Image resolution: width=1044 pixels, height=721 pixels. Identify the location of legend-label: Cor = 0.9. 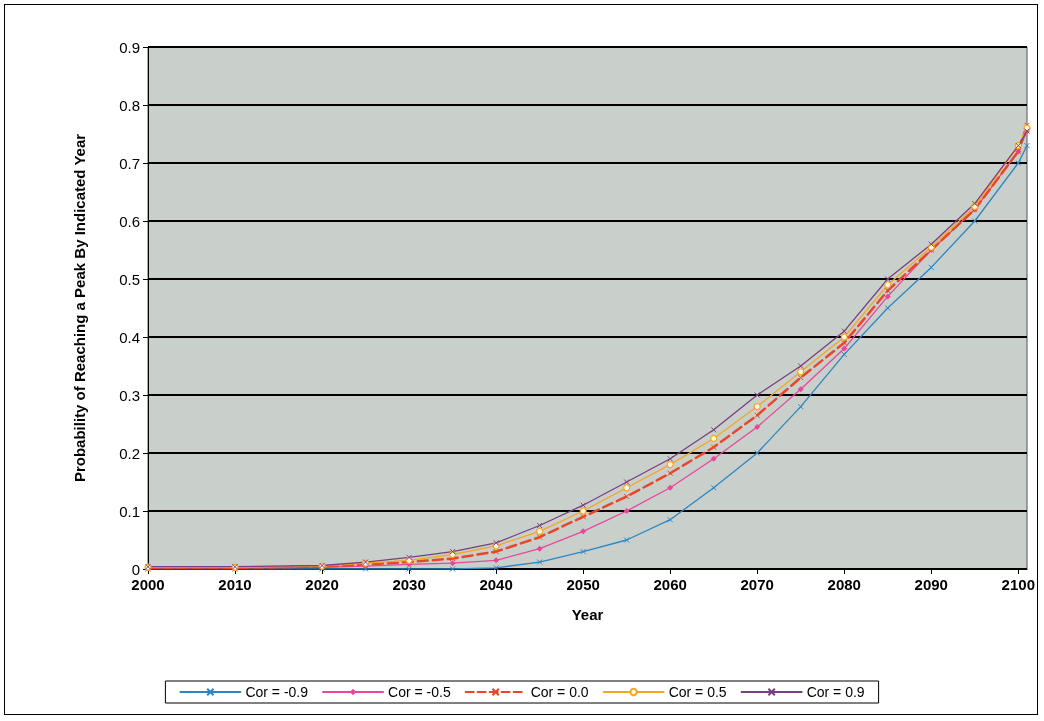
(835, 692).